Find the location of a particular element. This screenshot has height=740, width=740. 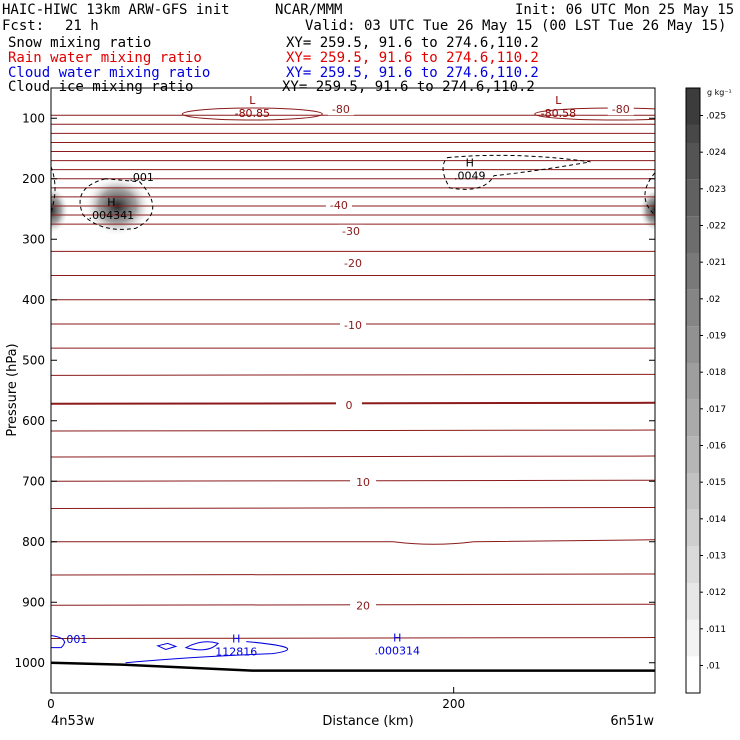

field-xy-snow: XY= 259.5, 91.6 to 274.6,110.2 is located at coordinates (412, 43).